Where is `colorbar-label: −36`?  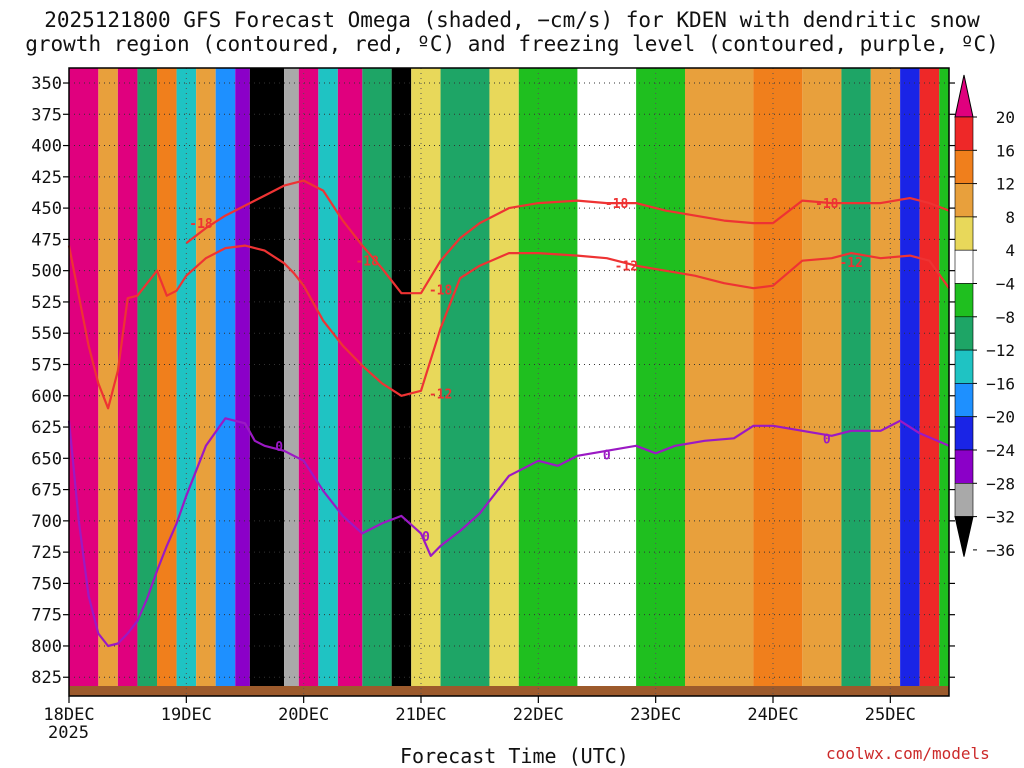 colorbar-label: −36 is located at coordinates (1000, 550).